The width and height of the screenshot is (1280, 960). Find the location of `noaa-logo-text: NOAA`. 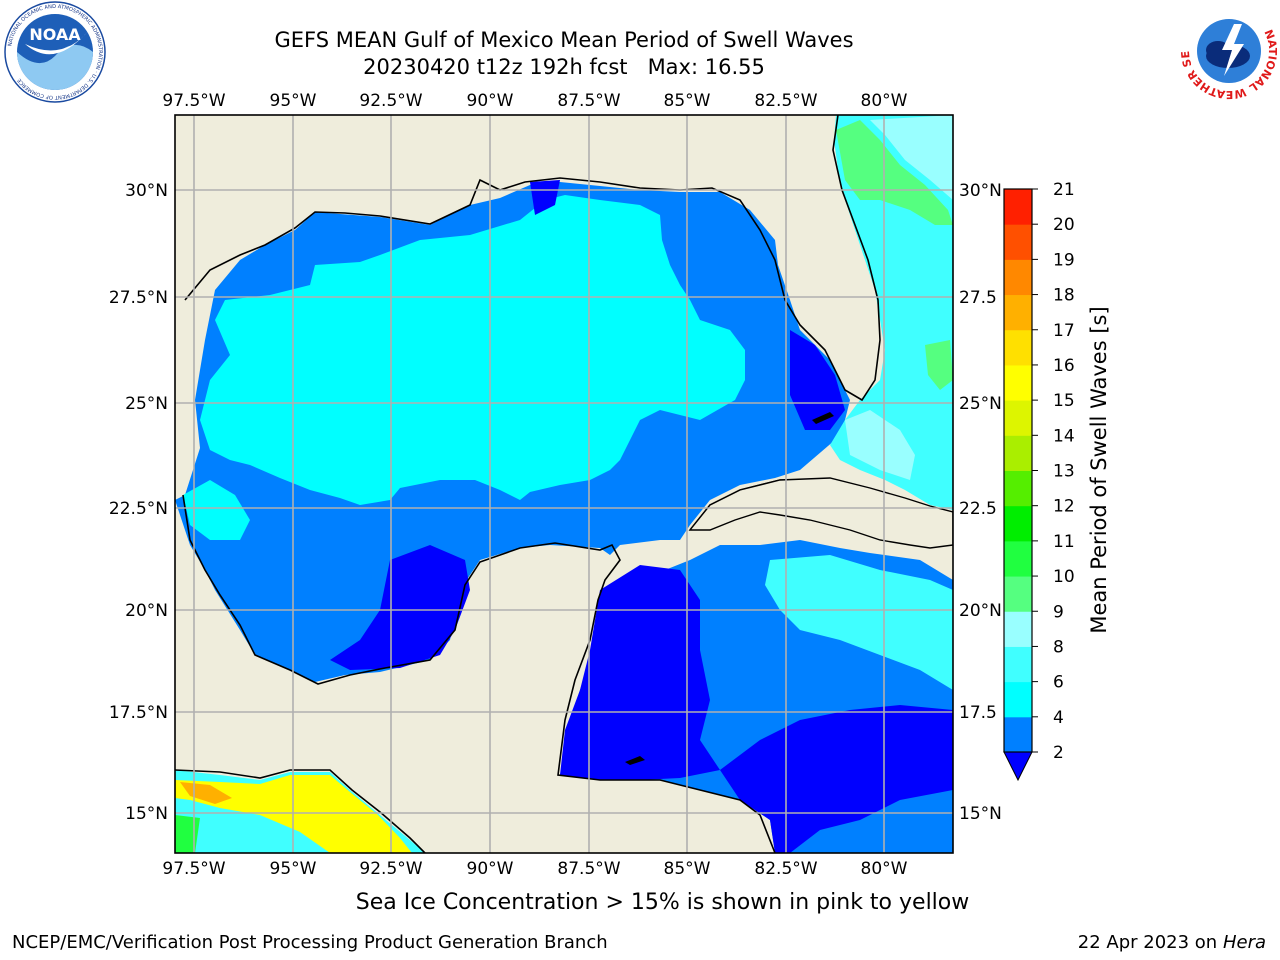

noaa-logo-text: NOAA is located at coordinates (55, 34).